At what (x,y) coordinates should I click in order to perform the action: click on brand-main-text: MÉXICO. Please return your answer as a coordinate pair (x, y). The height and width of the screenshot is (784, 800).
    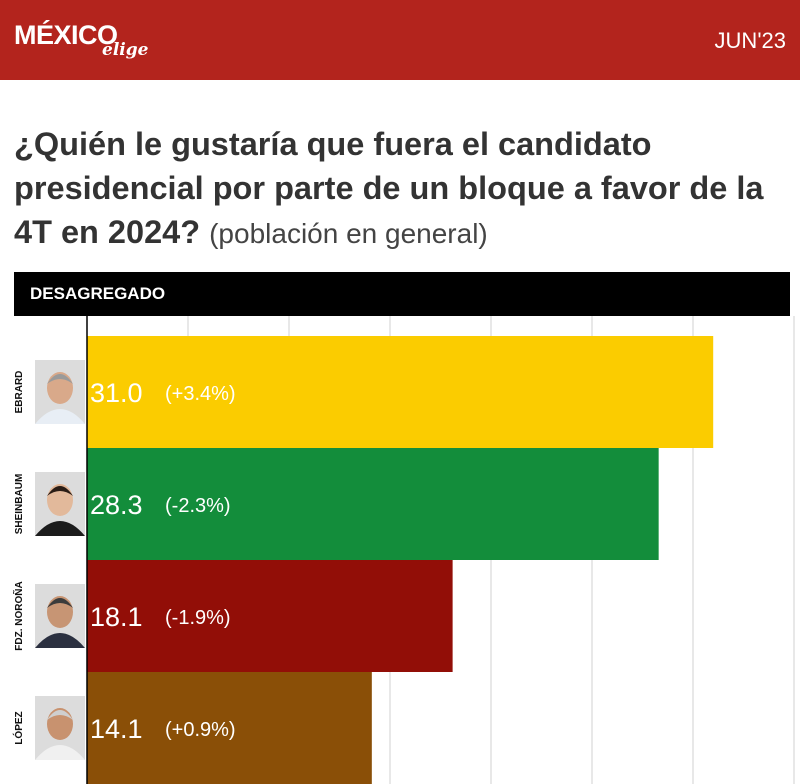
    Looking at the image, I should click on (66, 35).